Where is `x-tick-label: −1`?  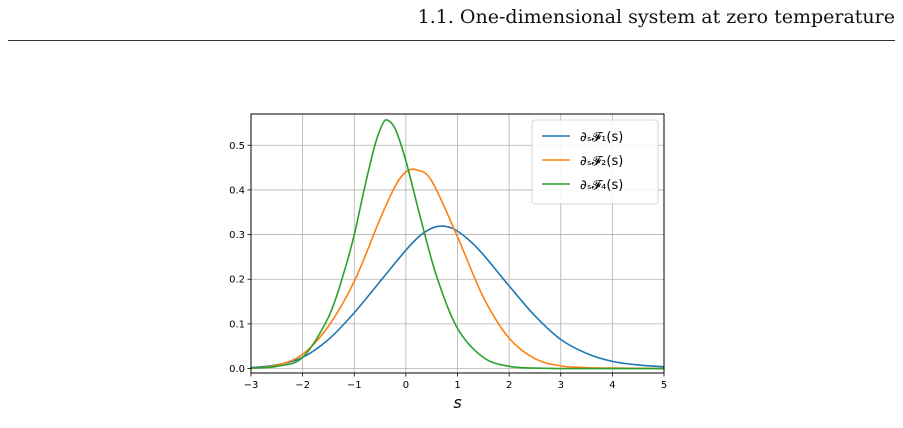
x-tick-label: −1 is located at coordinates (354, 385).